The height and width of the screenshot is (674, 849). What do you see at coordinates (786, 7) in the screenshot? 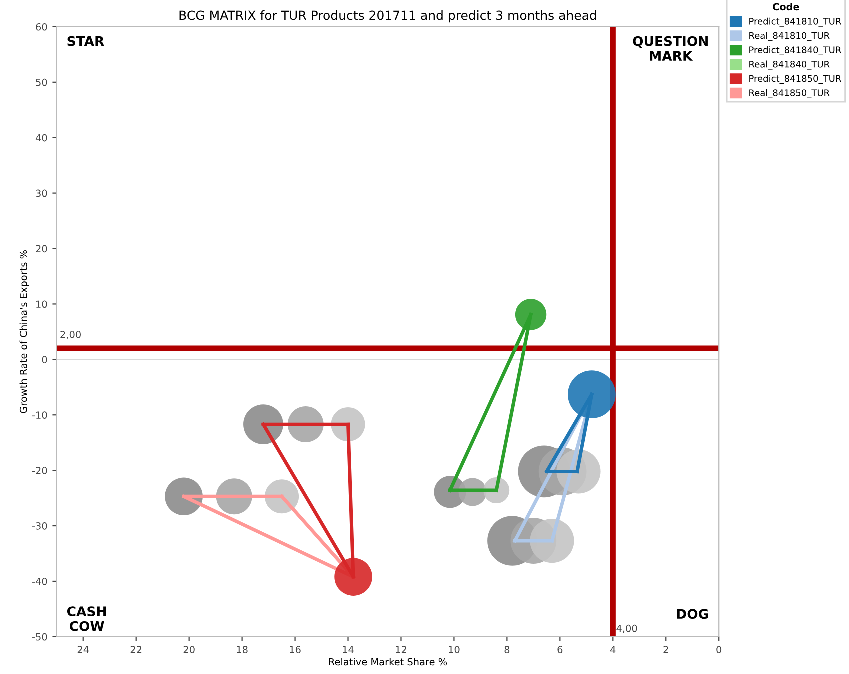
I see `legend-title: Code` at bounding box center [786, 7].